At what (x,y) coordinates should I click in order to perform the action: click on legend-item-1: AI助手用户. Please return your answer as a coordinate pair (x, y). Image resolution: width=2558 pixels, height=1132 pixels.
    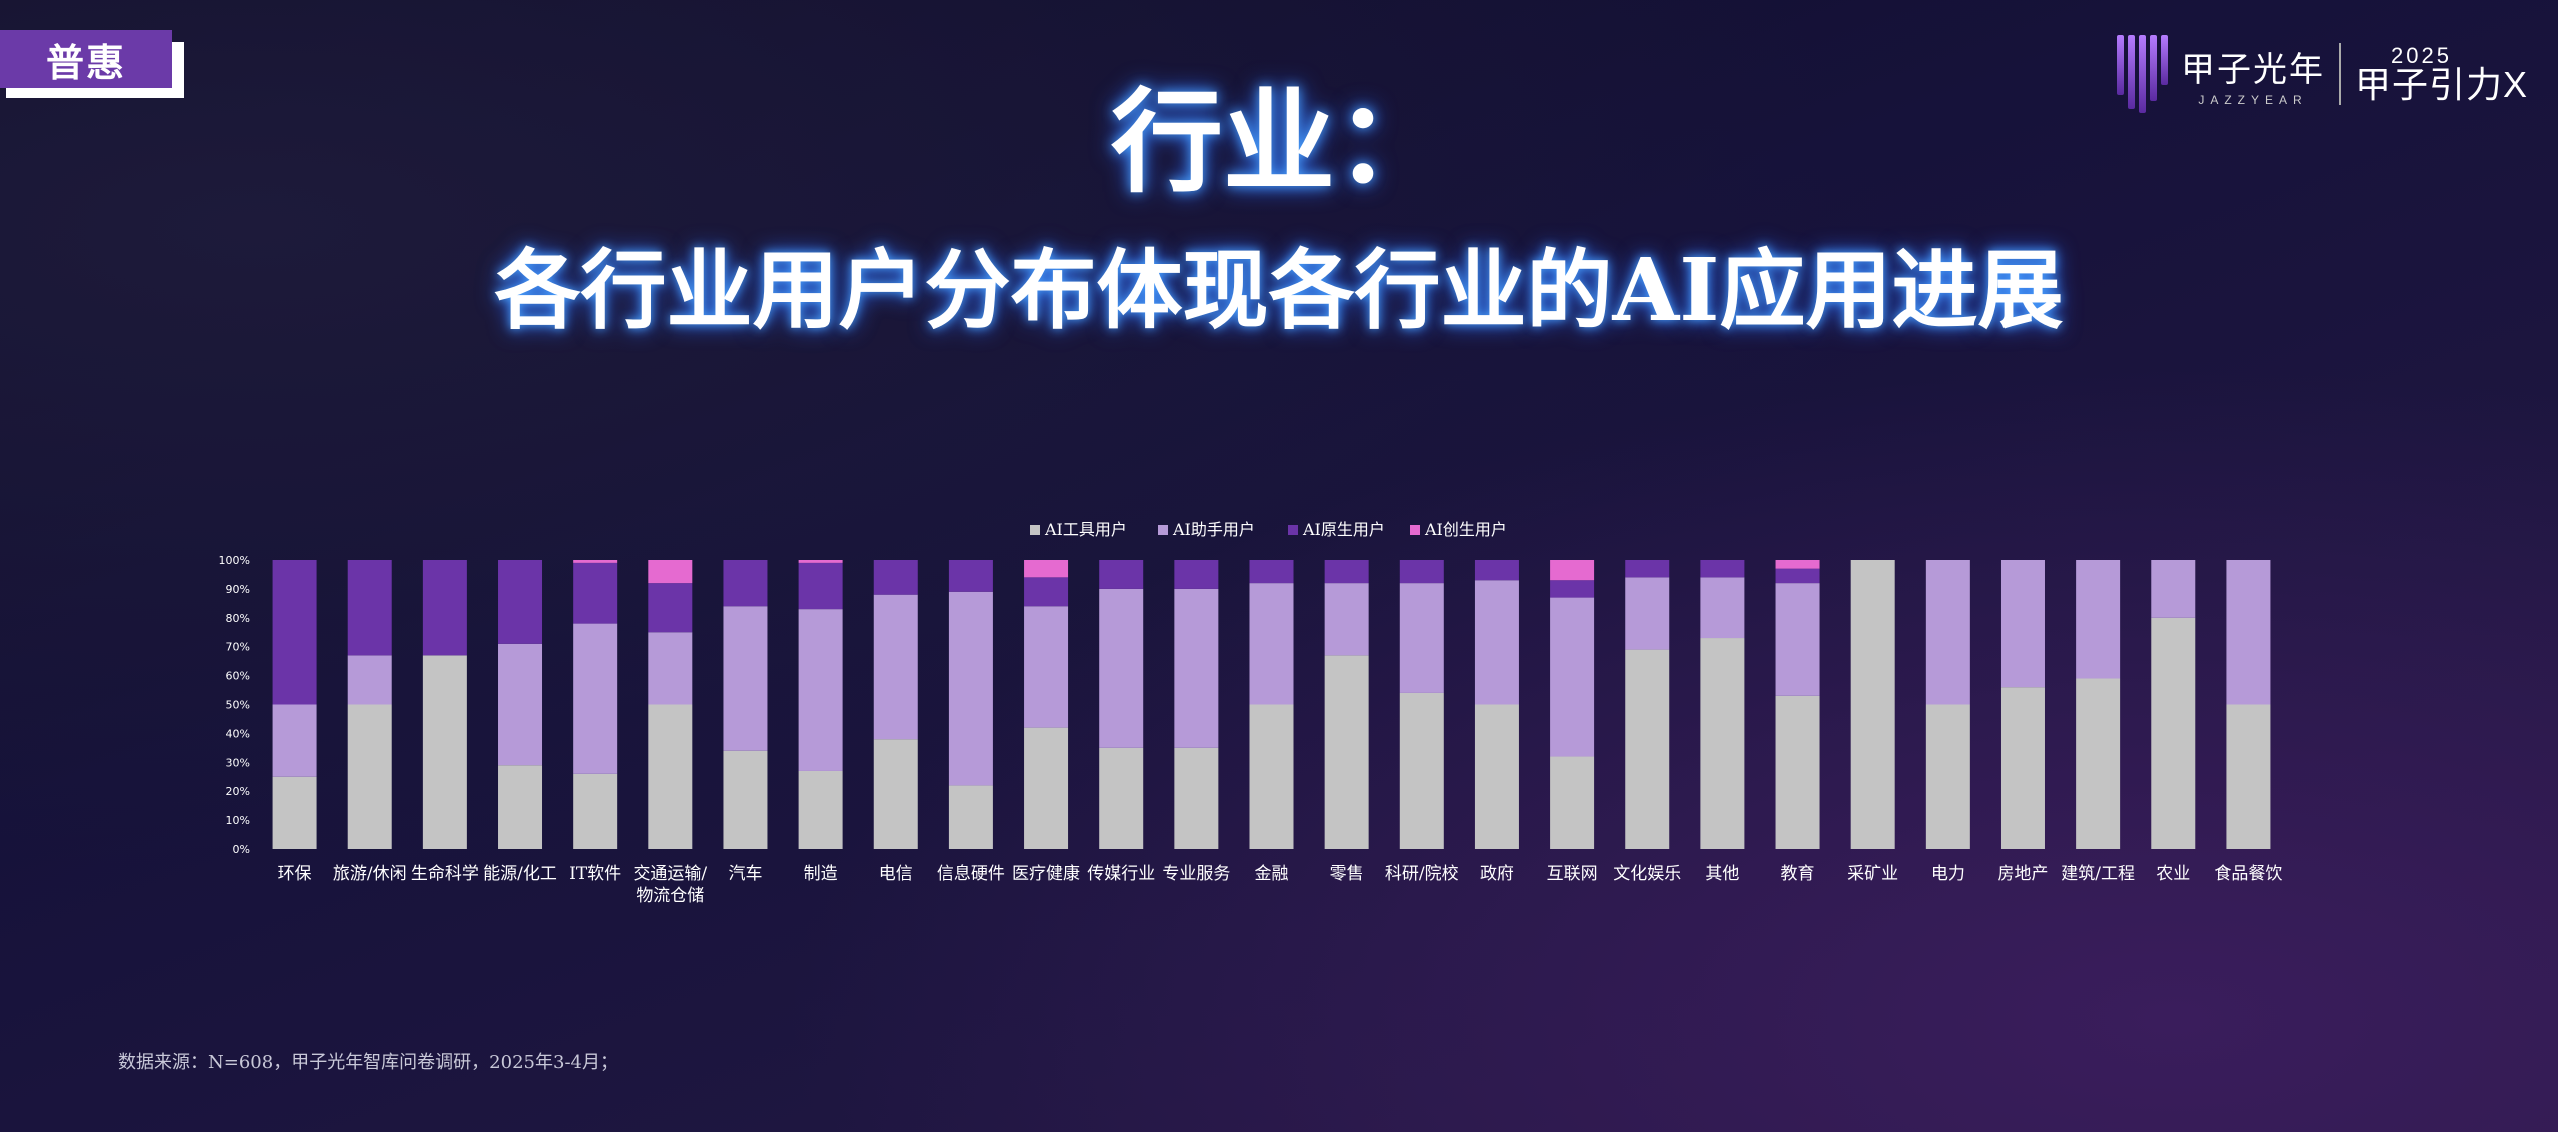
    Looking at the image, I should click on (1206, 529).